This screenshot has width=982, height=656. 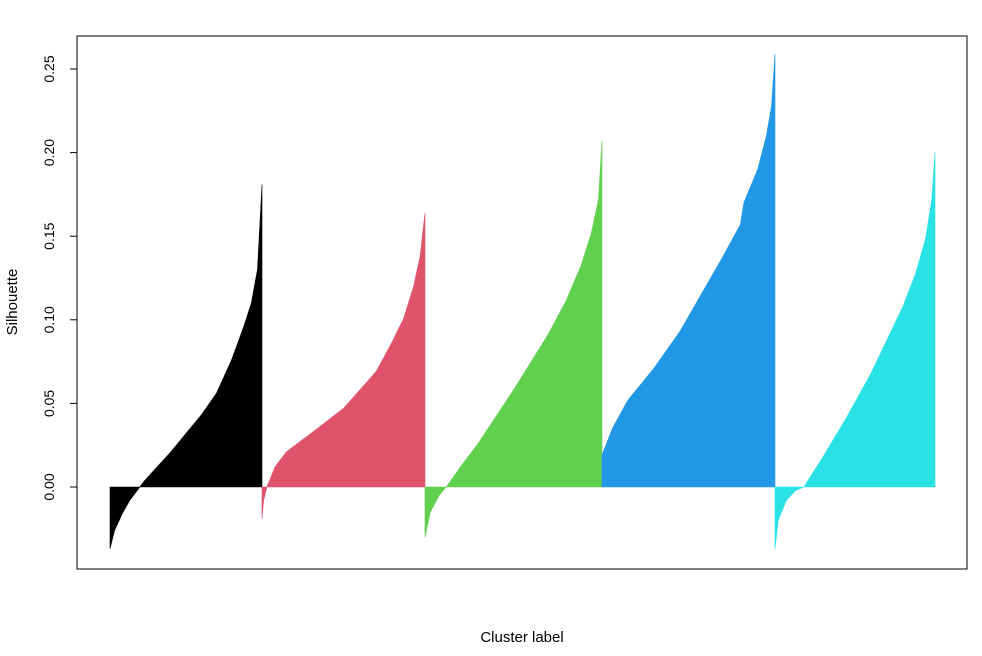 I want to click on cluster-5-silhouette, so click(x=855, y=350).